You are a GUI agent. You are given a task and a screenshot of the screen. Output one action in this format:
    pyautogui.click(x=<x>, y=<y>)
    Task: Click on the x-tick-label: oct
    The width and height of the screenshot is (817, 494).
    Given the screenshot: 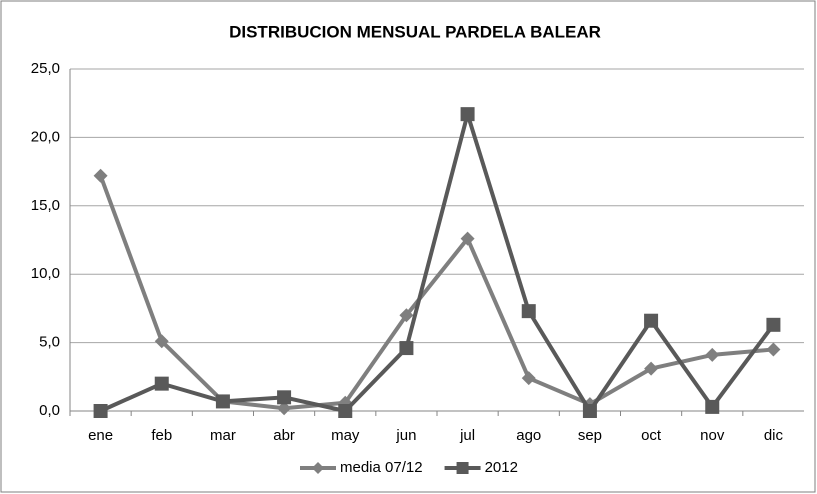 What is the action you would take?
    pyautogui.click(x=651, y=435)
    